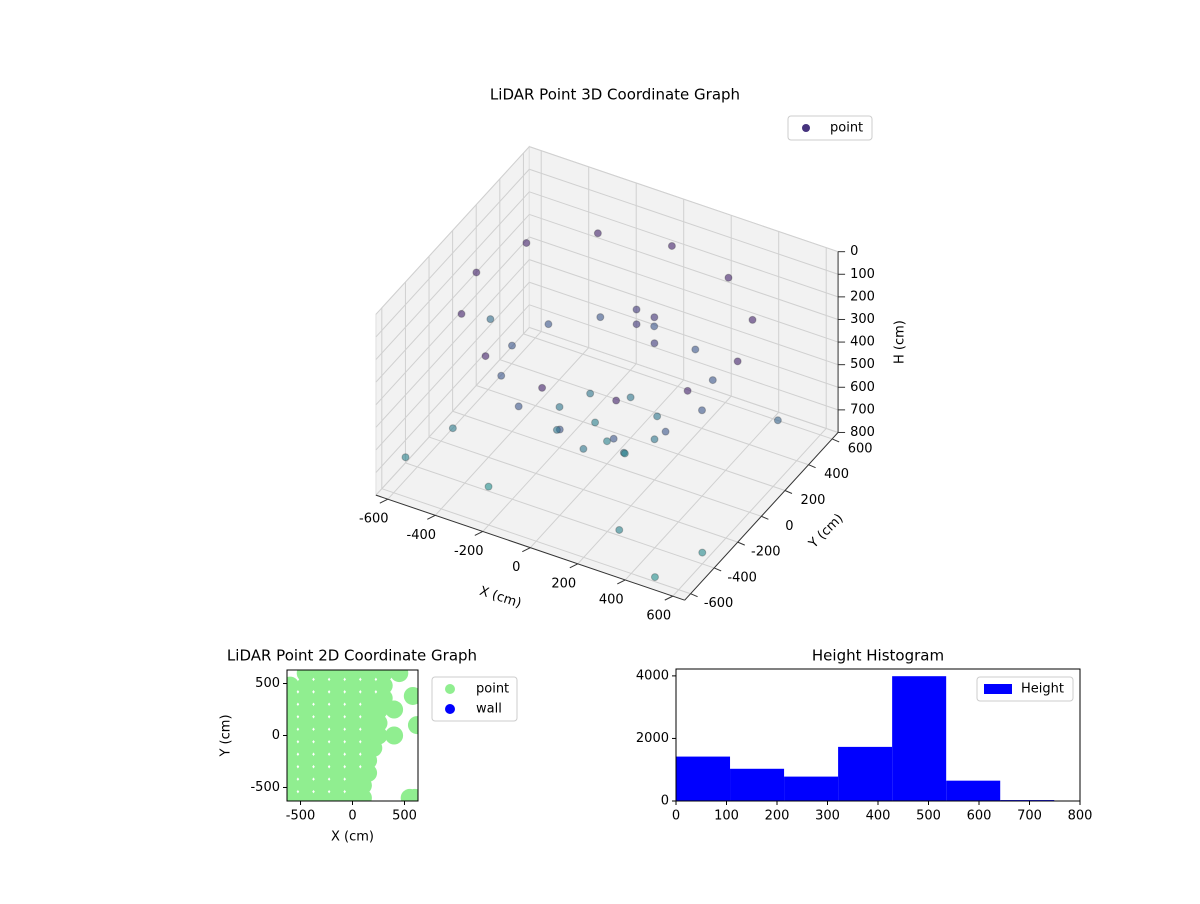 Image resolution: width=1200 pixels, height=904 pixels. Describe the element at coordinates (1029, 816) in the screenshot. I see `x-tick-label: 700` at that location.